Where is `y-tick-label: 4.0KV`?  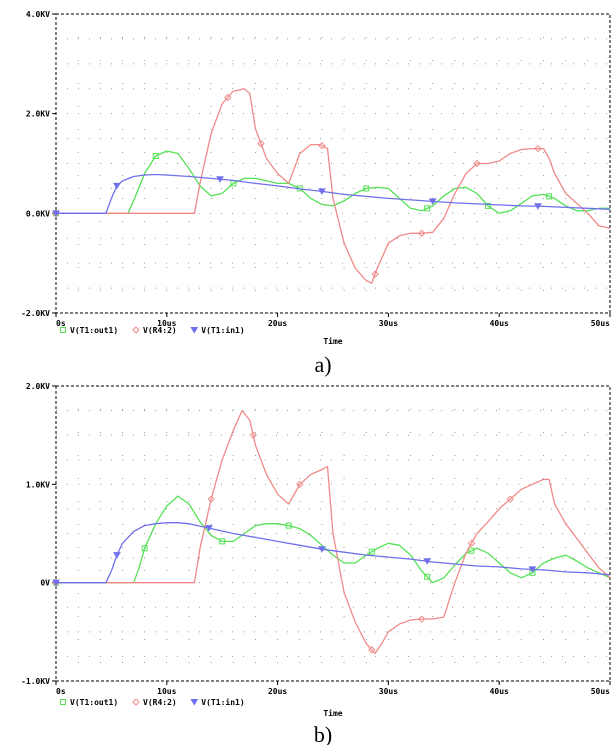
y-tick-label: 4.0KV is located at coordinates (38, 14).